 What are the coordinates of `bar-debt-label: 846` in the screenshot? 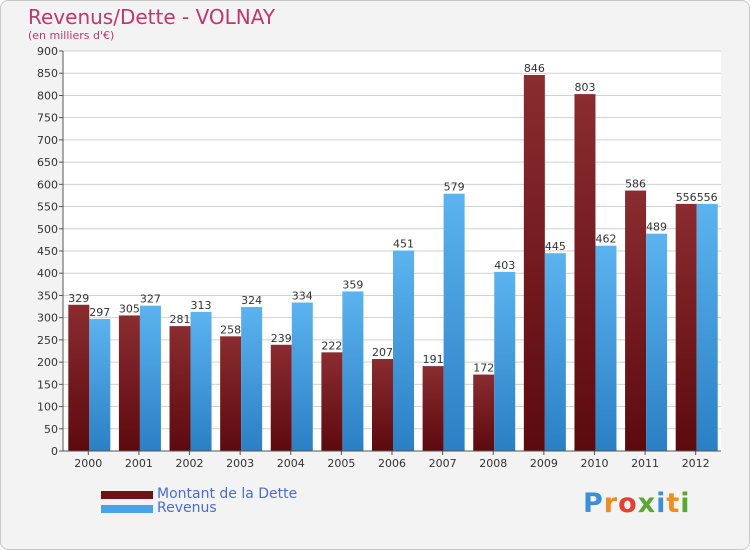 It's located at (534, 68).